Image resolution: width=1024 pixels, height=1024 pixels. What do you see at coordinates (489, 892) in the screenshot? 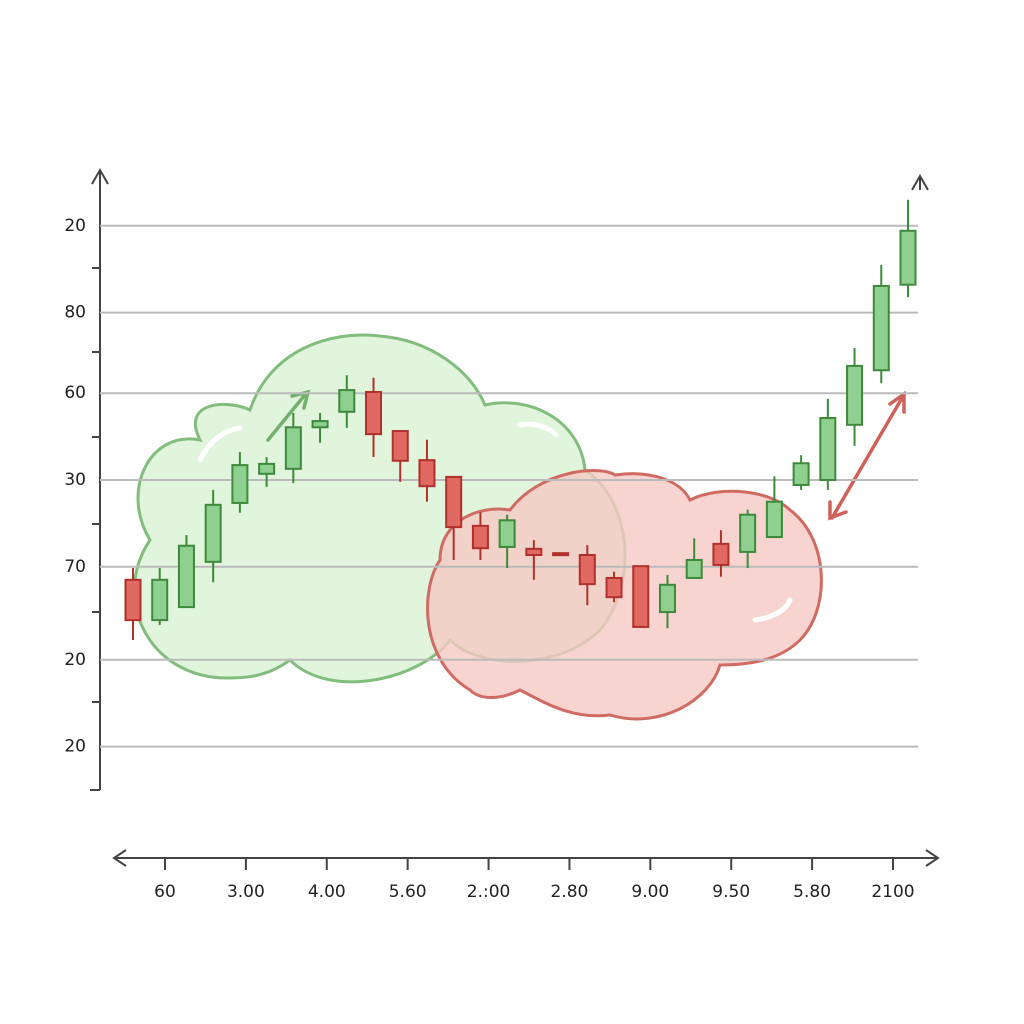
I see `x-tick-label: 2.:00` at bounding box center [489, 892].